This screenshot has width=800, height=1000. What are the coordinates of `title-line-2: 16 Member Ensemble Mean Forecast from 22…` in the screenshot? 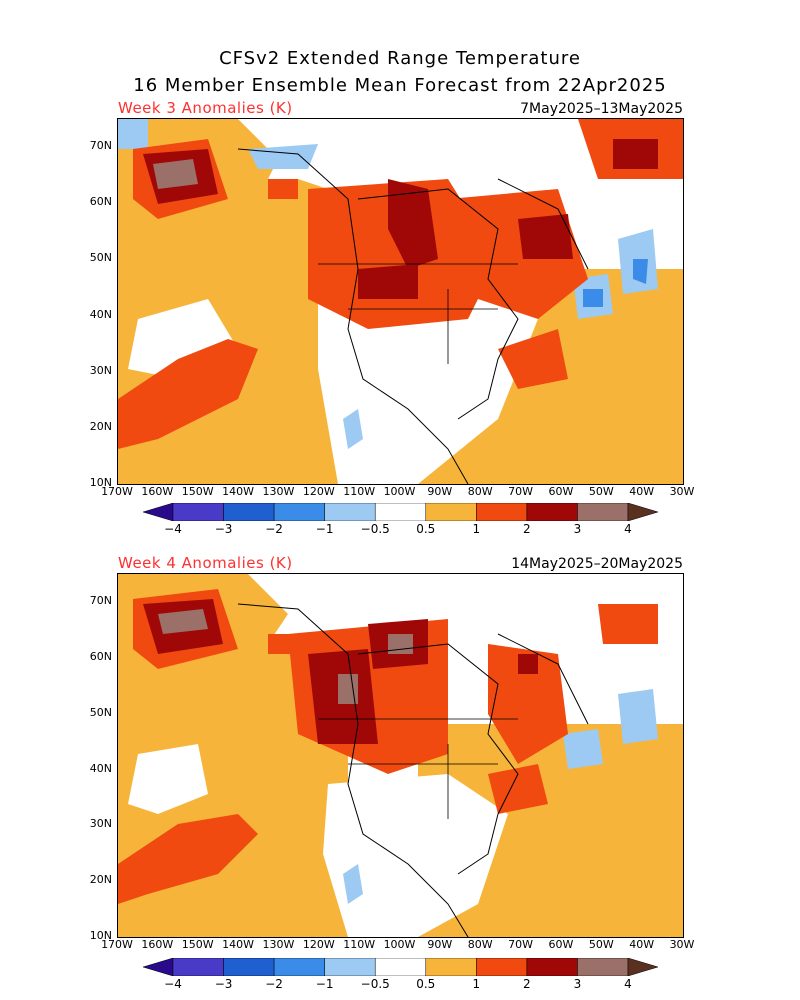 It's located at (400, 85).